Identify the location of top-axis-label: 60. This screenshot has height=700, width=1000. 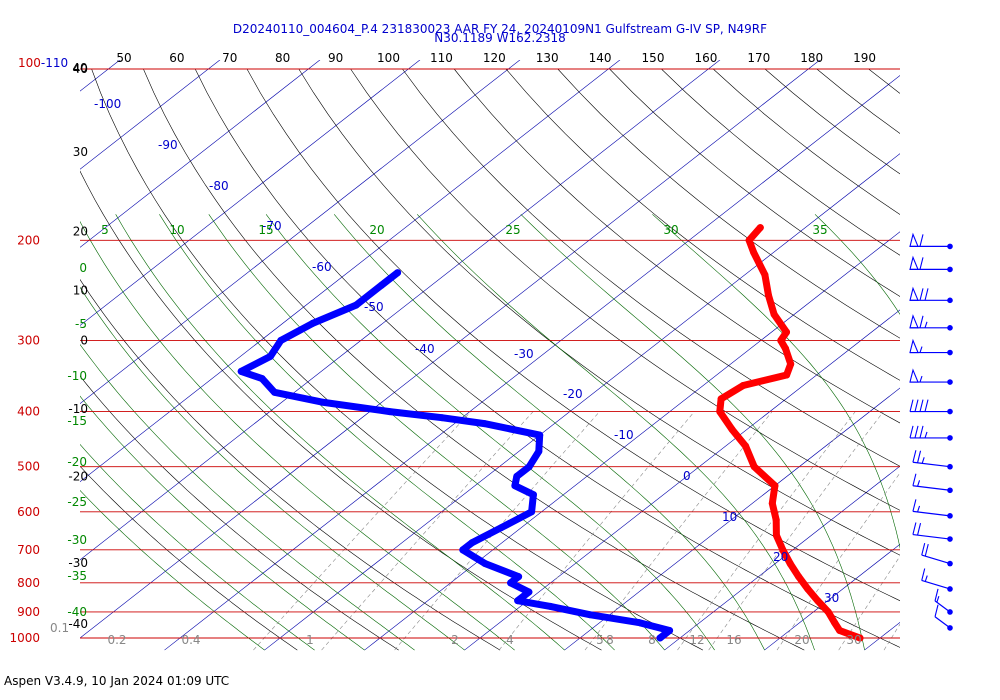
(176, 58).